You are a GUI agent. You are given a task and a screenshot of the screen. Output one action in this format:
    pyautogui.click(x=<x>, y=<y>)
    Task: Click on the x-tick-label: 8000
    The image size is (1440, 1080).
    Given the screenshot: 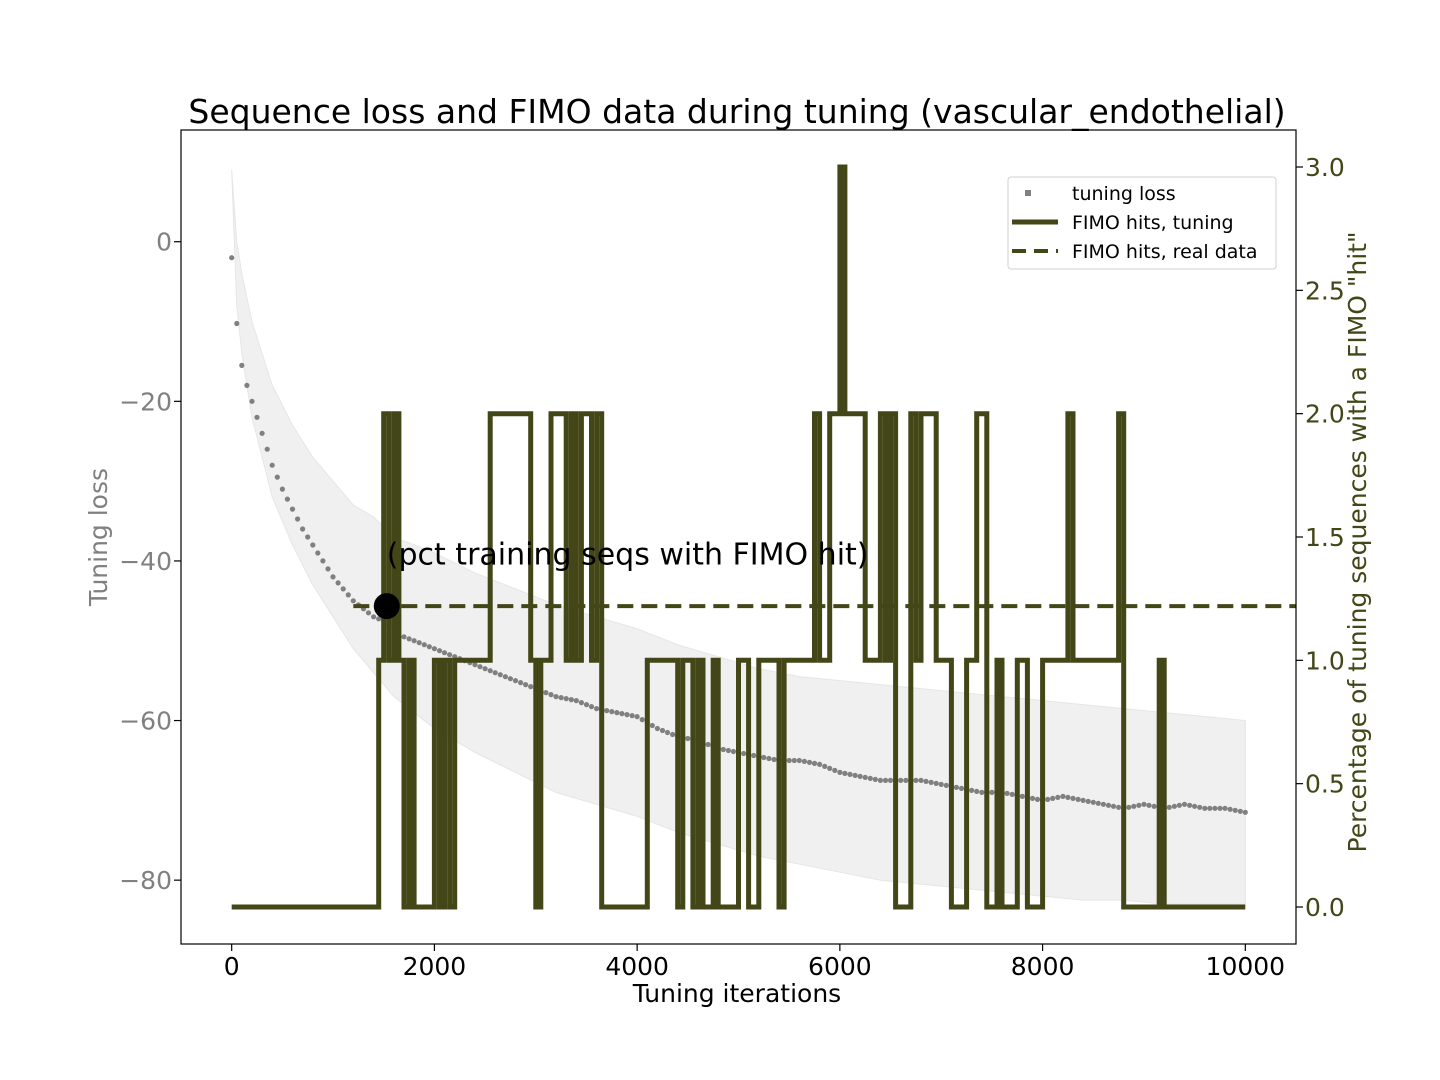 What is the action you would take?
    pyautogui.click(x=1043, y=966)
    